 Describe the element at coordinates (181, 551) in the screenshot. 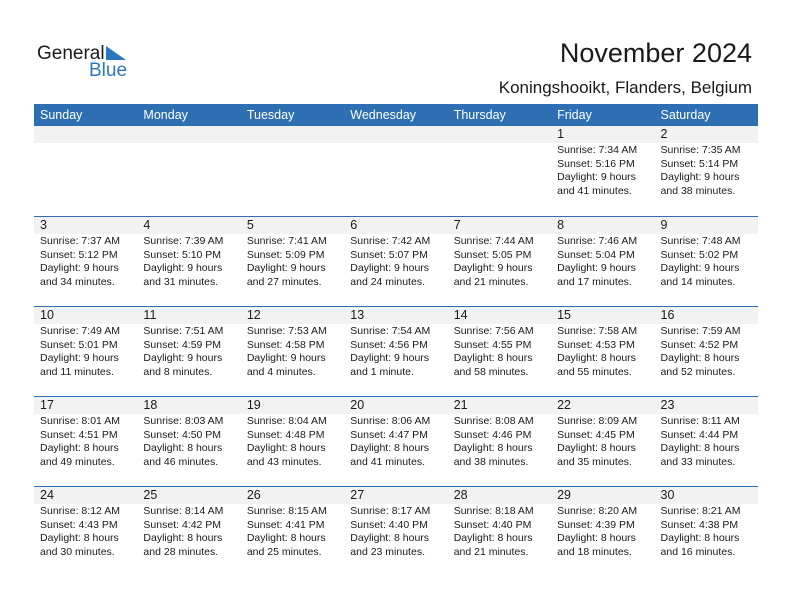

I see `daylight-minutes-text: and 28 minutes.` at that location.